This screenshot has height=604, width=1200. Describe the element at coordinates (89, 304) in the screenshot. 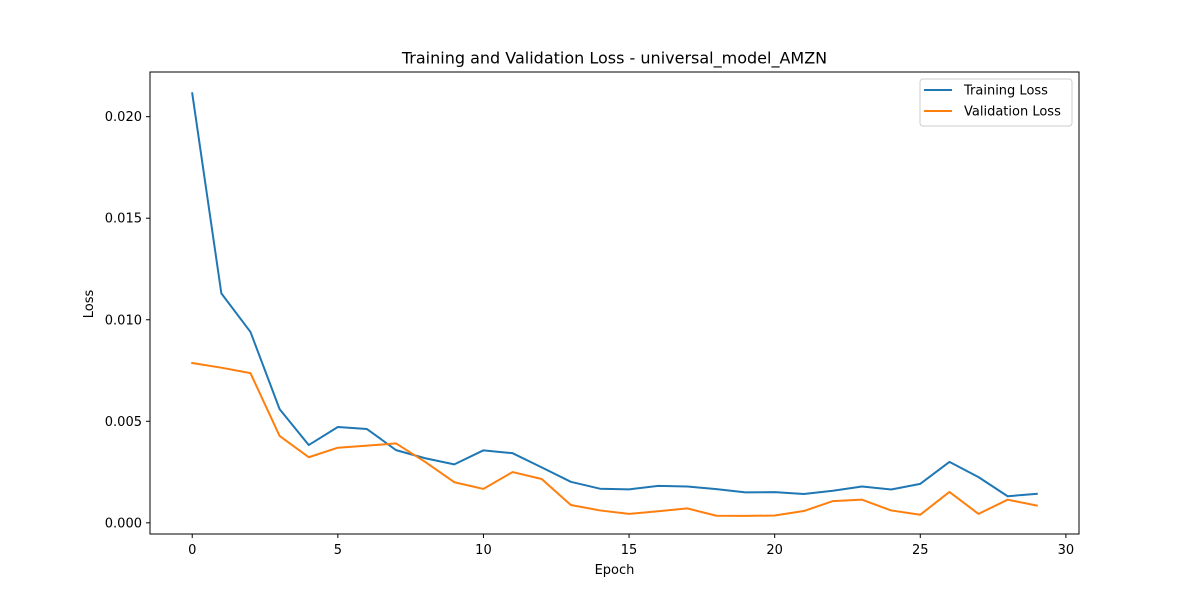

I see `y-axis-label: Loss` at that location.